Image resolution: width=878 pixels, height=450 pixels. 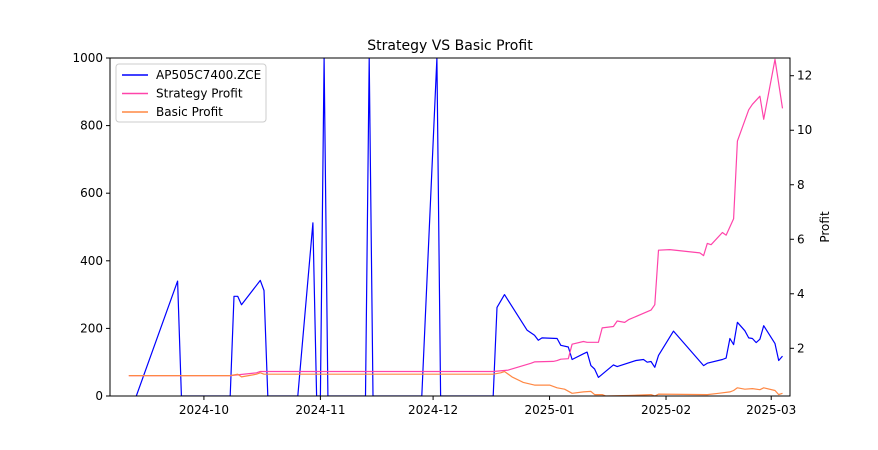 I want to click on y-right-tick-label: 8, so click(x=801, y=185).